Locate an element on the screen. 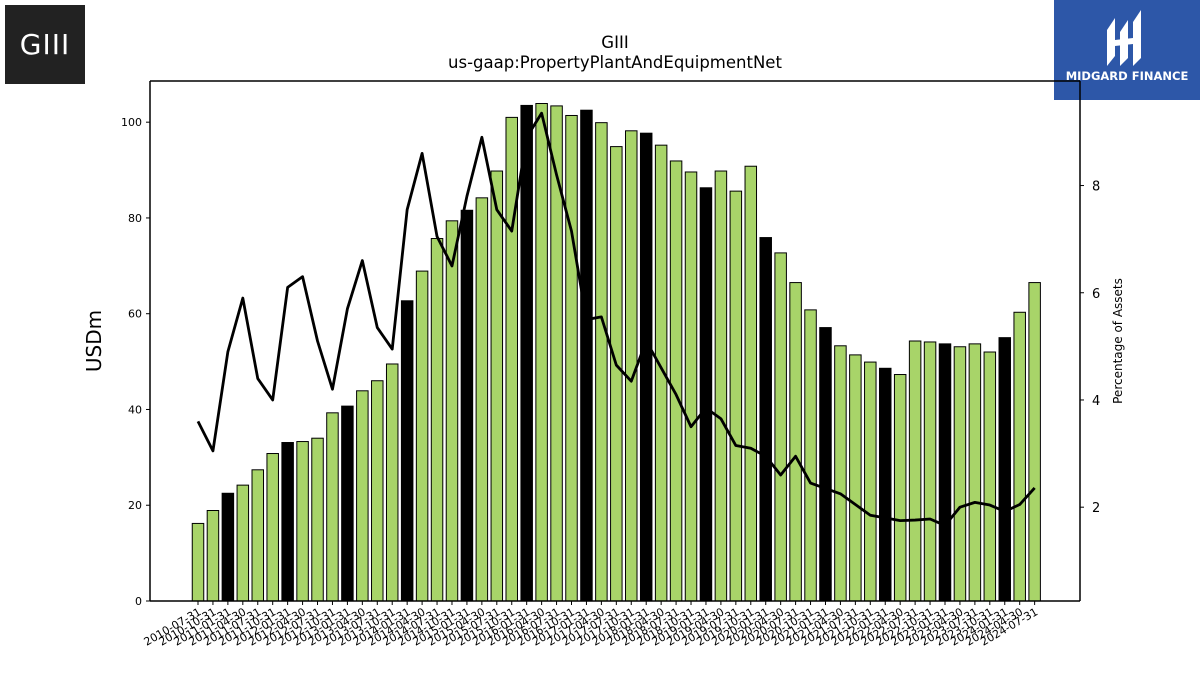  chart-title: GIII is located at coordinates (614, 42).